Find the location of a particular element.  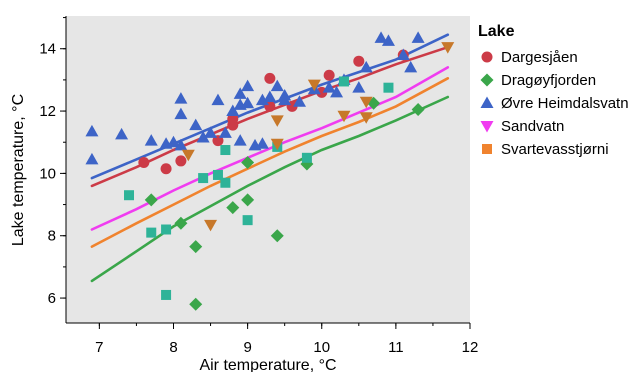

y-tick-label: 8 is located at coordinates (52, 236).